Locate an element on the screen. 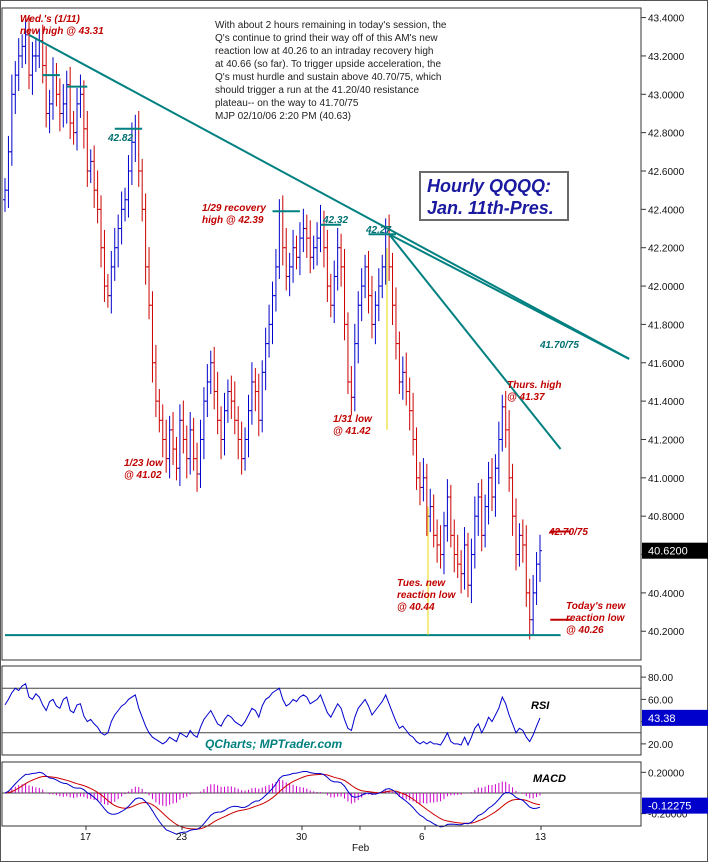 The width and height of the screenshot is (708, 862). x-tick-label: 6 is located at coordinates (422, 837).